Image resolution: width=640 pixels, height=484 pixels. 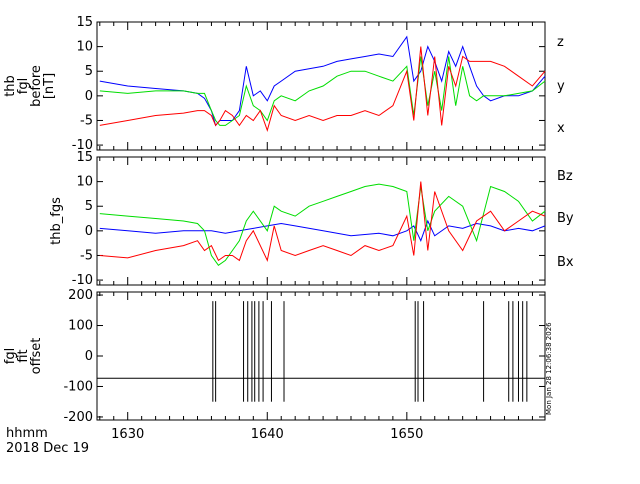 I want to click on y-tick-label: -100, so click(x=78, y=386).